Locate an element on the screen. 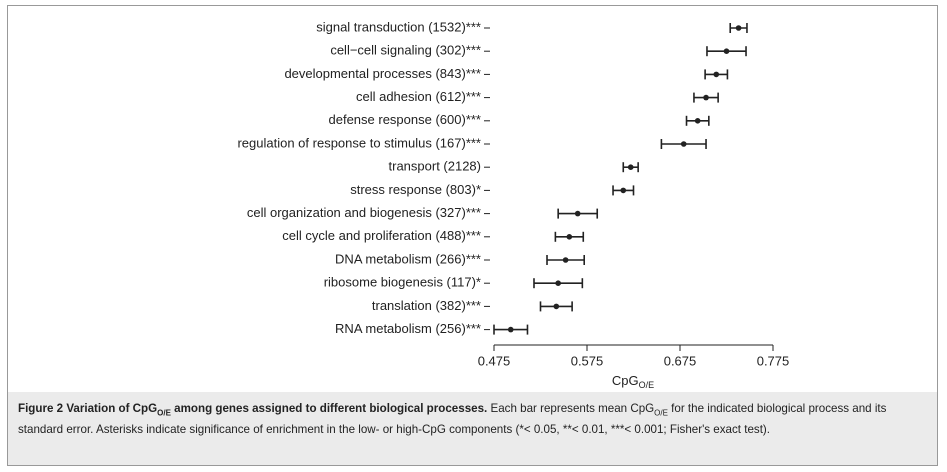  y-tick-label: translation (382)*** is located at coordinates (426, 305).